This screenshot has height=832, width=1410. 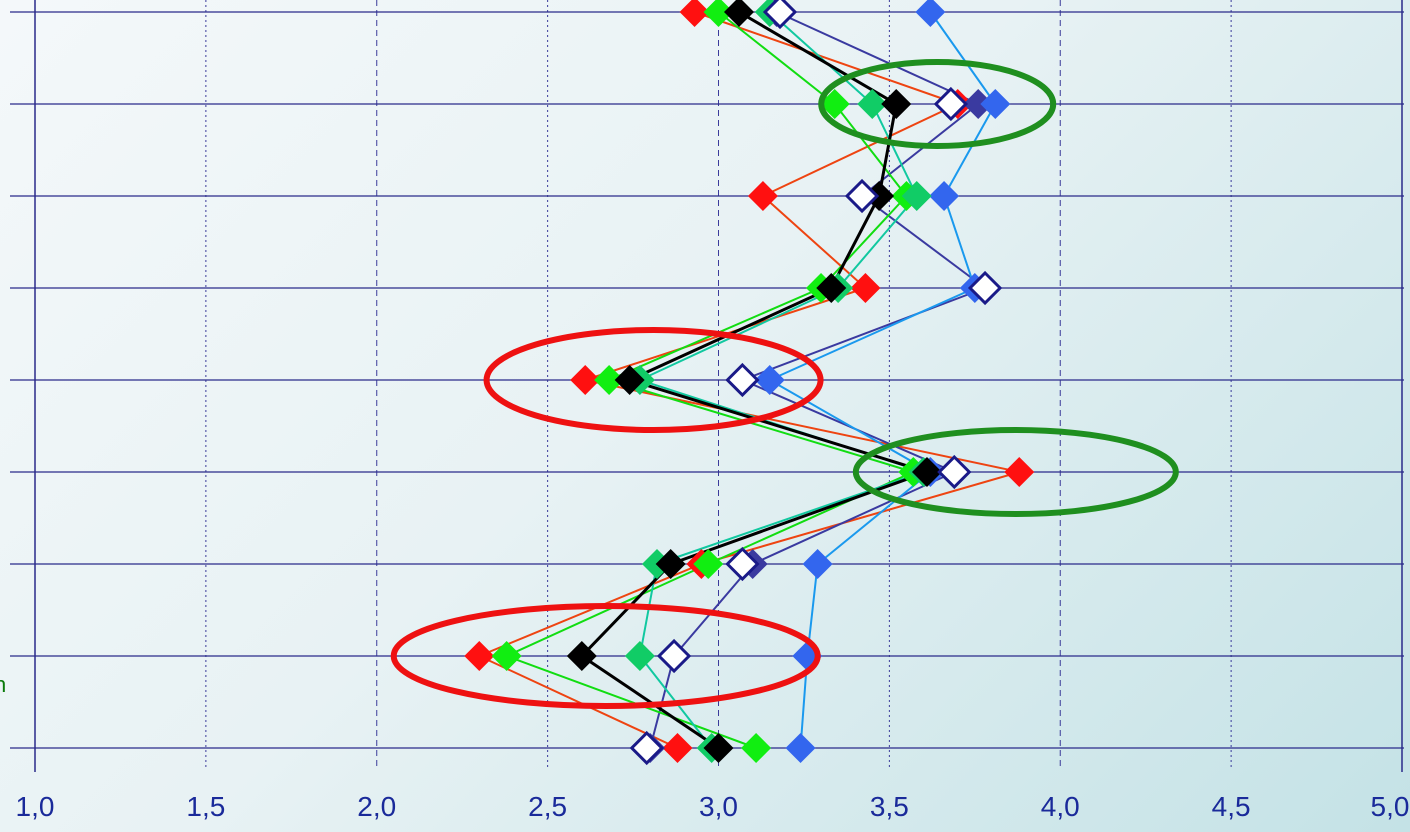 I want to click on x-tick-label: 2,5, so click(x=547, y=806).